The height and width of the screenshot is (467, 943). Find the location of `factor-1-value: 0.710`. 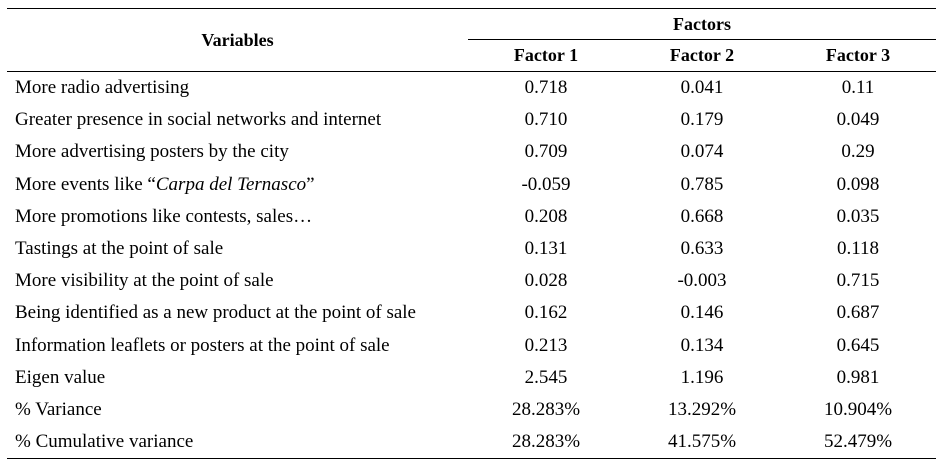

factor-1-value: 0.710 is located at coordinates (546, 120).